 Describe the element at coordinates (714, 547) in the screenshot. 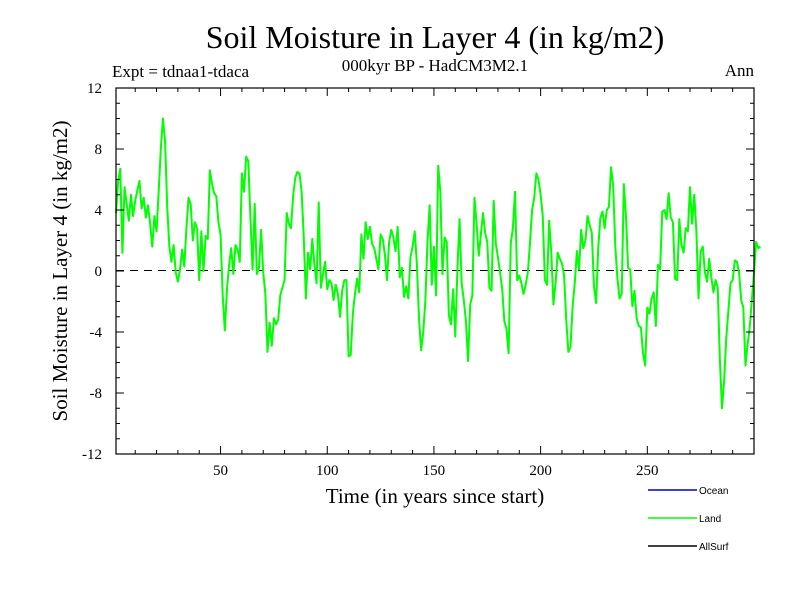

I see `legend-label-allsurf: AllSurf` at that location.